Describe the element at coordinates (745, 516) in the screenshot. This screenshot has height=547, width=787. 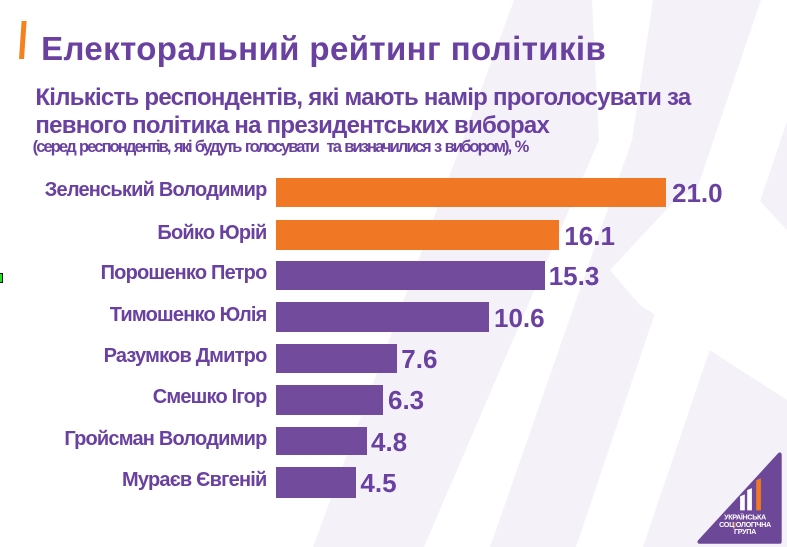
I see `svg-text: УКРАЇНСЬКА` at that location.